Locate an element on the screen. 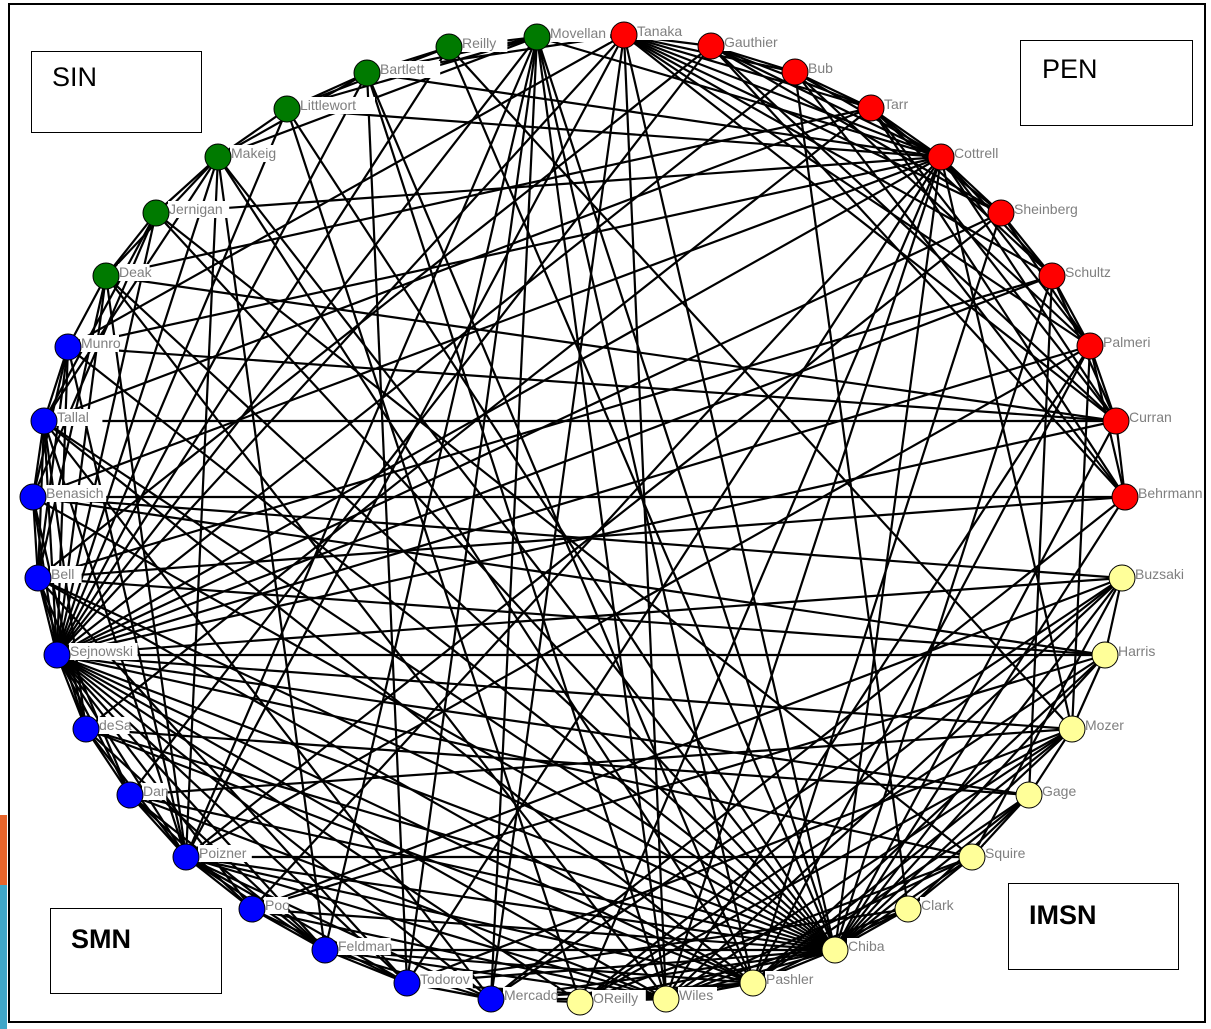 The image size is (1211, 1029). node-label-harris: Harris is located at coordinates (1136, 651).